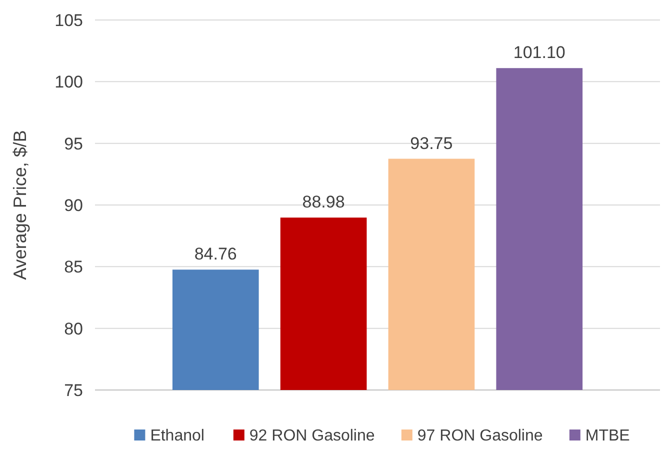  I want to click on y-tick-label: 105, so click(68, 20).